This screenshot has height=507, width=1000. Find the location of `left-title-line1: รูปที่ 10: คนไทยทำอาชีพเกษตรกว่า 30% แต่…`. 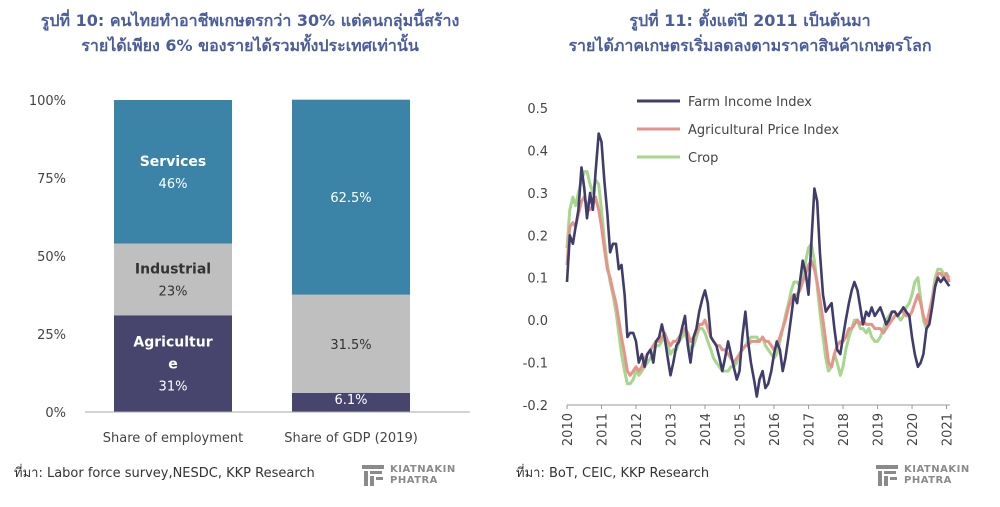

left-title-line1: รูปที่ 10: คนไทยทำอาชีพเกษตรกว่า 30% แต่… is located at coordinates (250, 20).